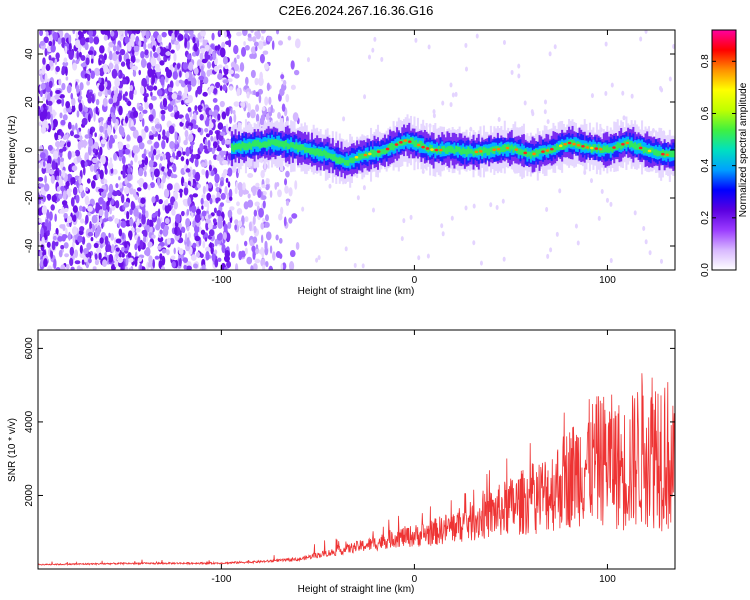 The image size is (750, 600). Describe the element at coordinates (356, 291) in the screenshot. I see `spectrogram-xlabel: Height of straight line (km)` at that location.